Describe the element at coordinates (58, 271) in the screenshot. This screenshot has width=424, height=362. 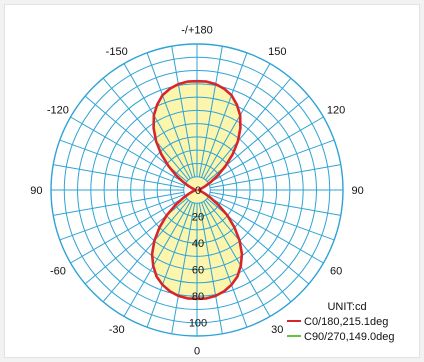
I see `angle-tick-label: -60` at that location.